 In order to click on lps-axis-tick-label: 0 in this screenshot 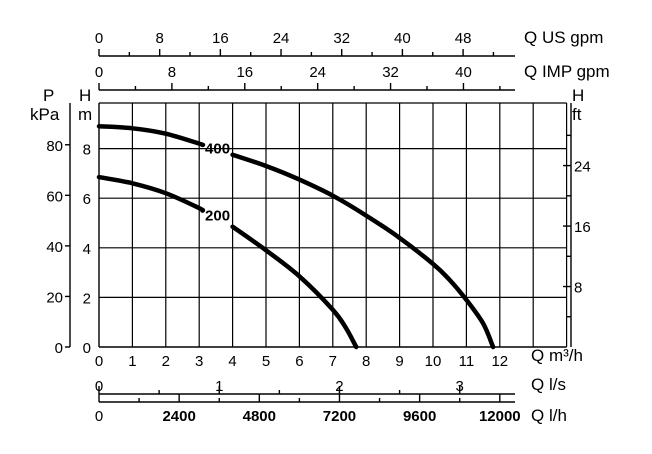, I will do `click(99, 386)`.